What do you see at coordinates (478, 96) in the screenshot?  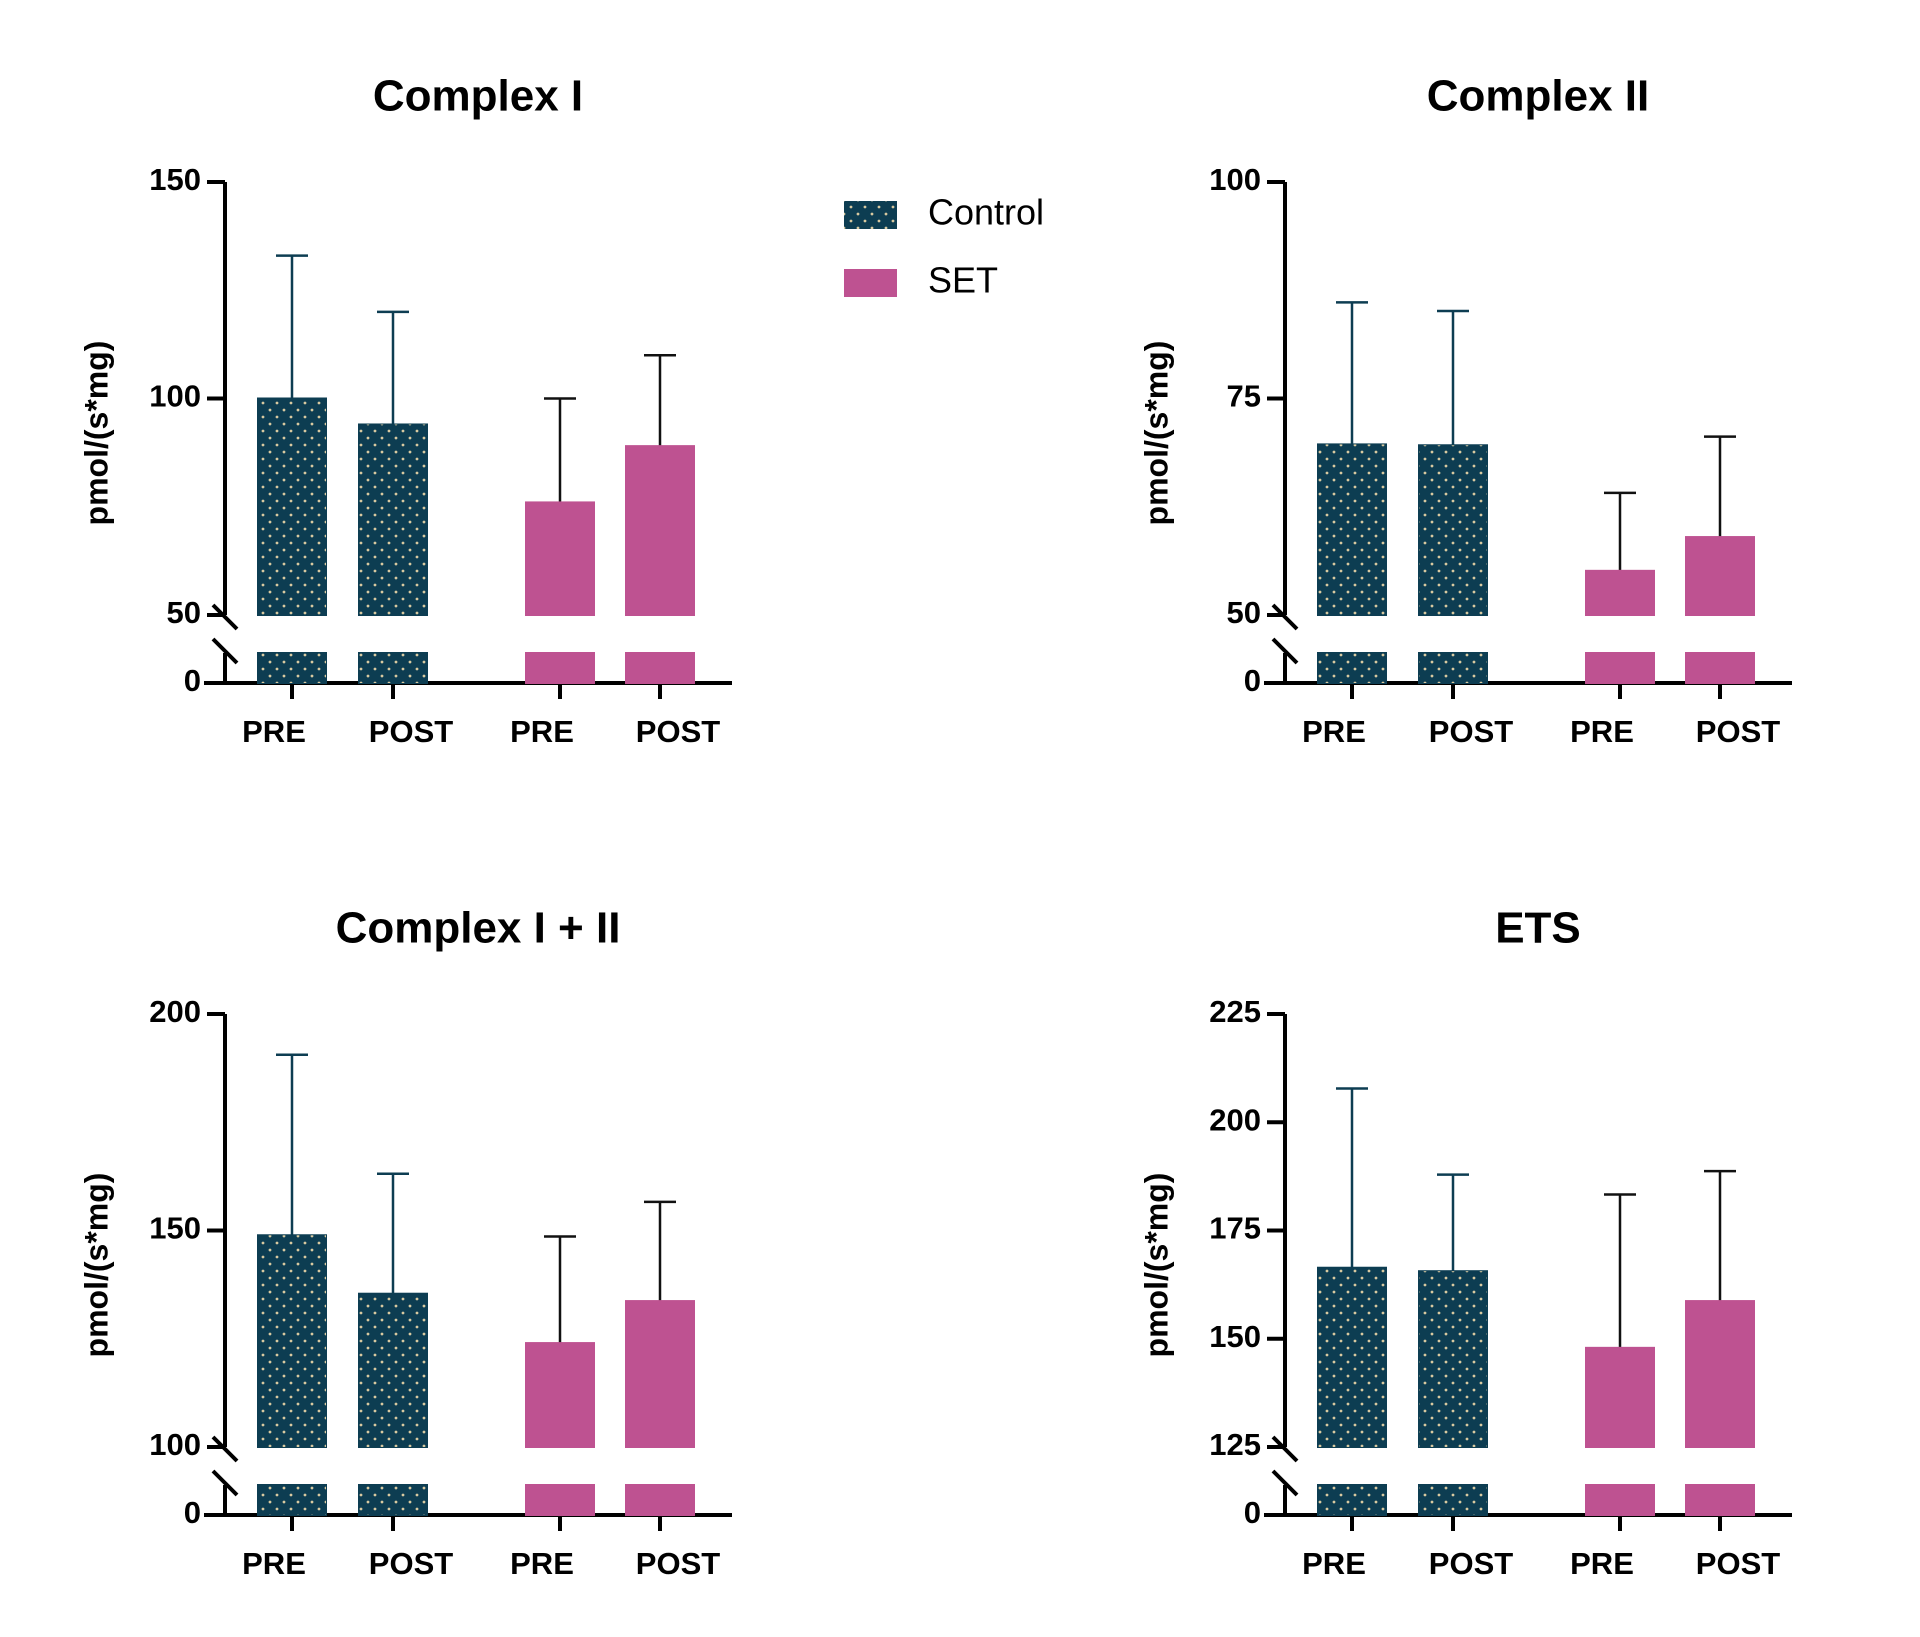 I see `chart-title: Complex I` at bounding box center [478, 96].